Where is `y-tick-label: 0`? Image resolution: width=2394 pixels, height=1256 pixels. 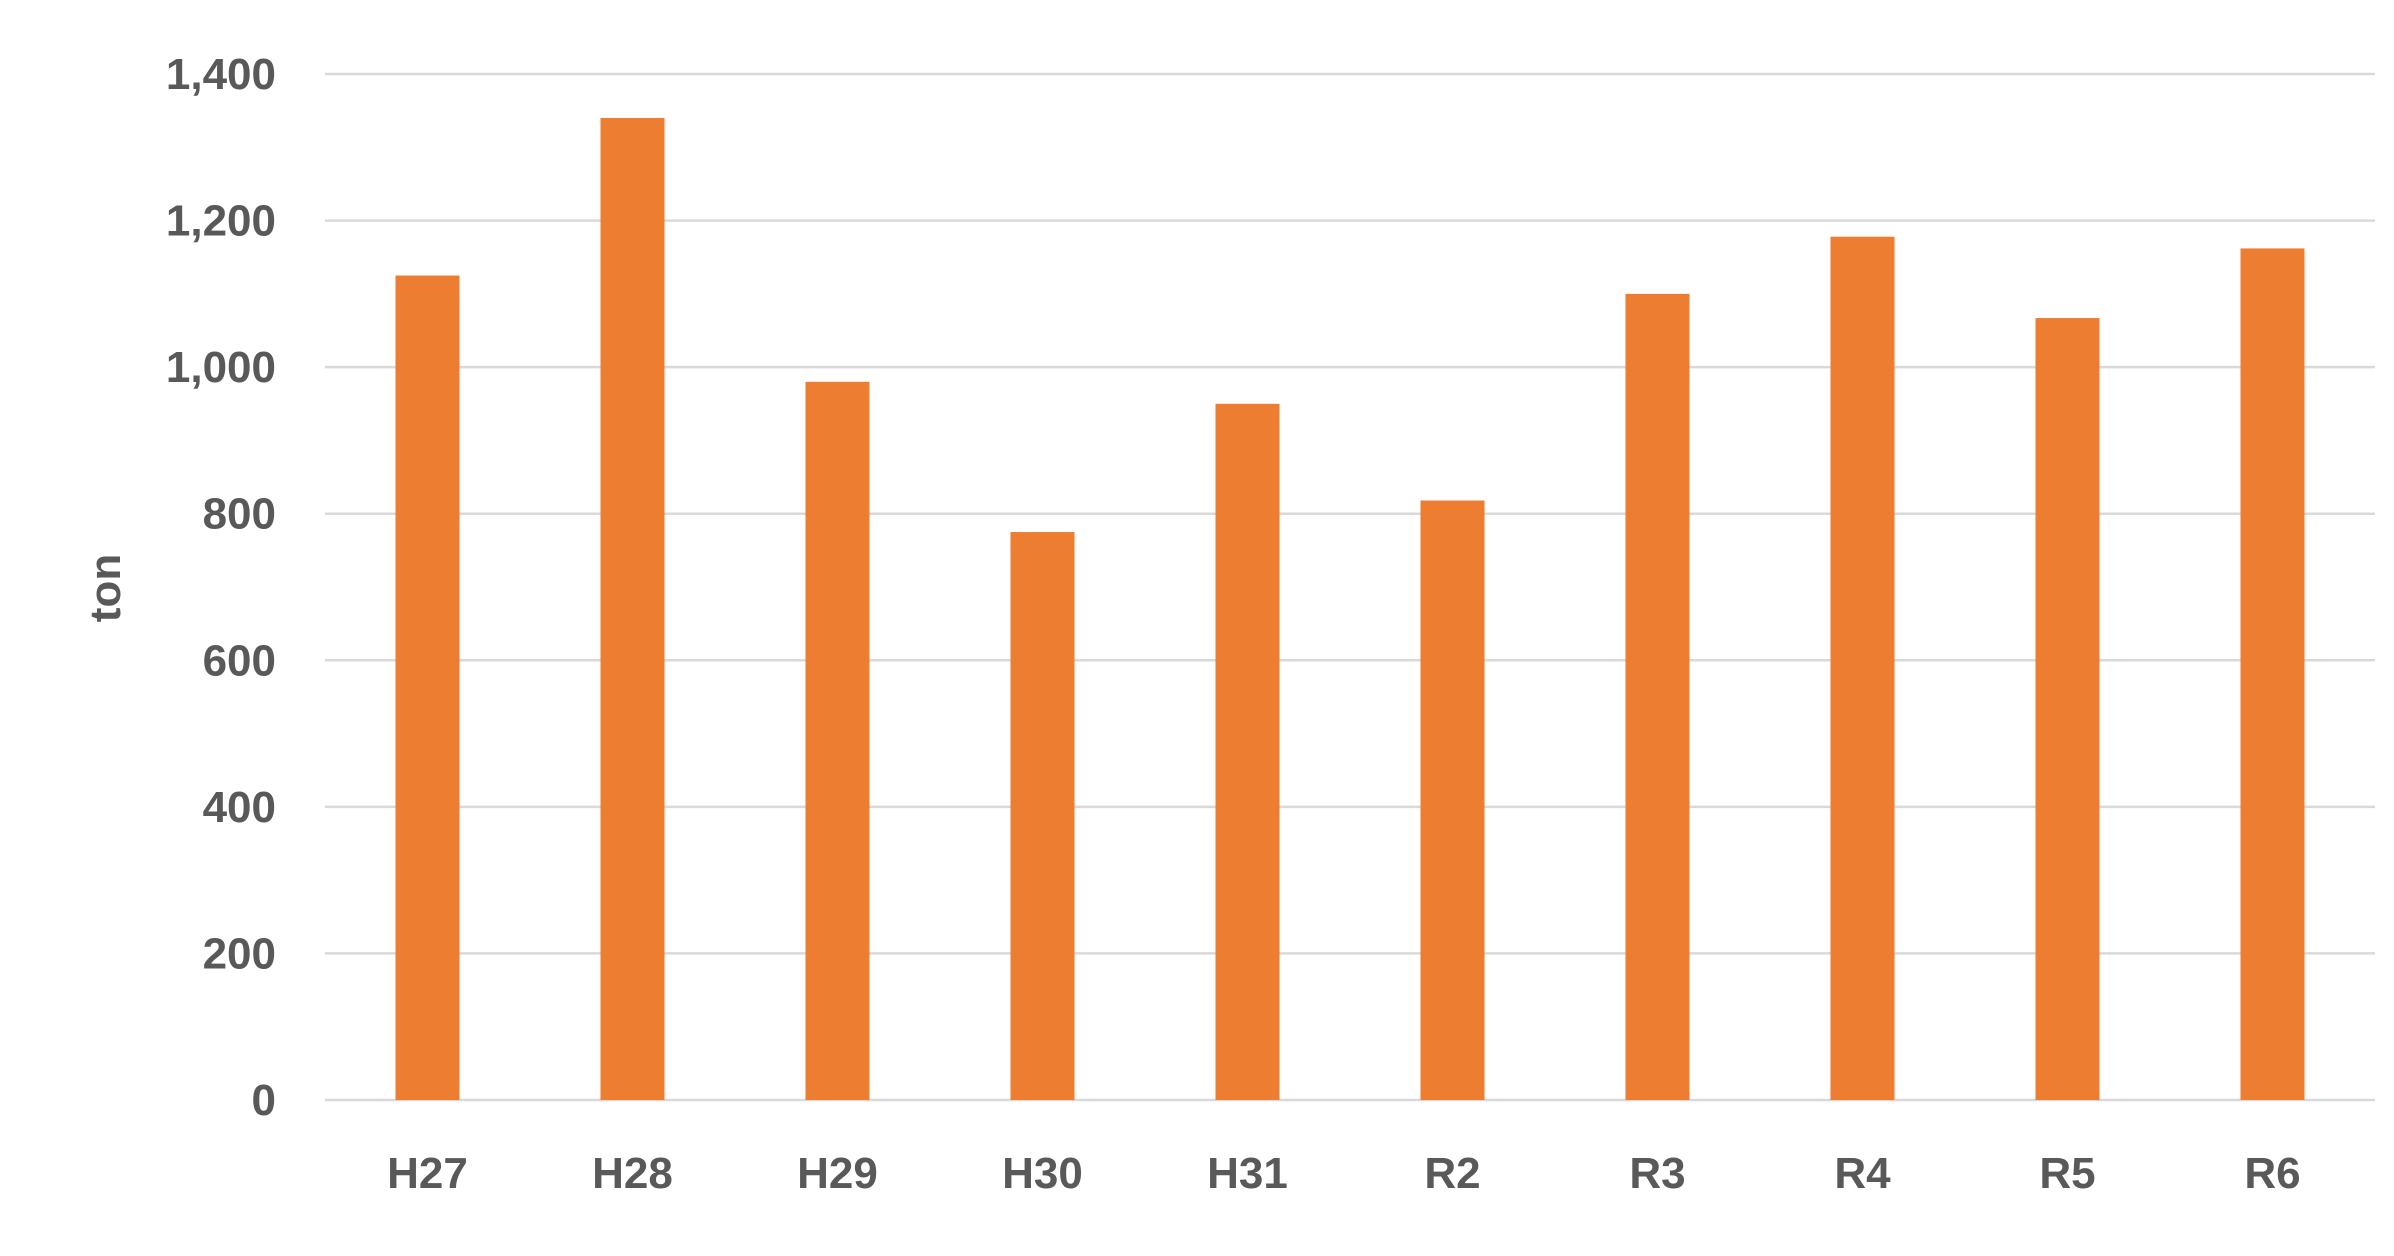 y-tick-label: 0 is located at coordinates (264, 1100).